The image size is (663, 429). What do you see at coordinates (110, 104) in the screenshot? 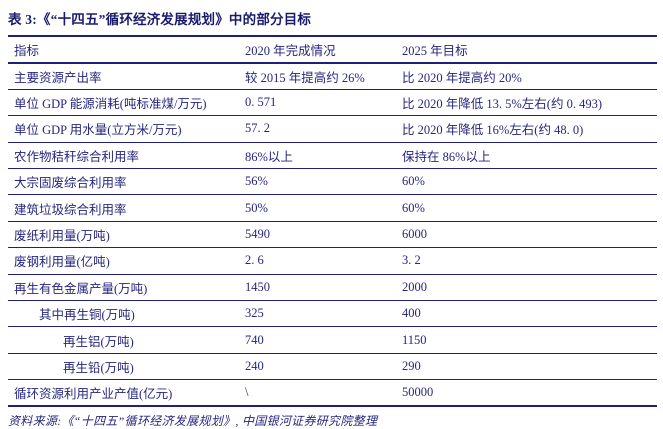
I see `indicator-cell: 单位 GDP 能源消耗(吨标准煤/万元)` at bounding box center [110, 104].